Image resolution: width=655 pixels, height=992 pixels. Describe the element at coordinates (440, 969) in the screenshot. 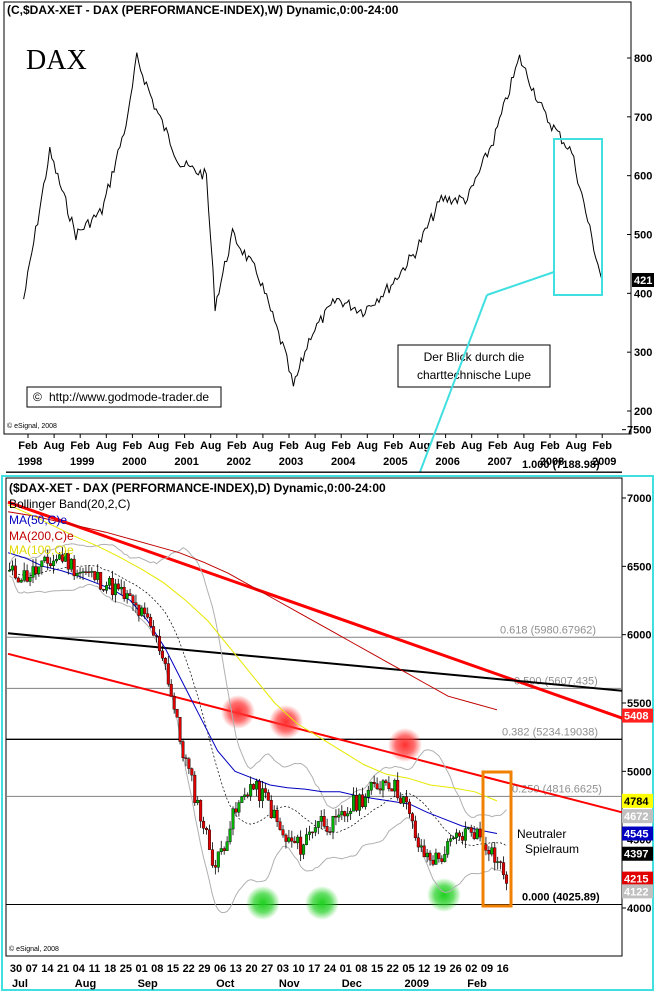

I see `bottom-x-day-label: 19` at that location.